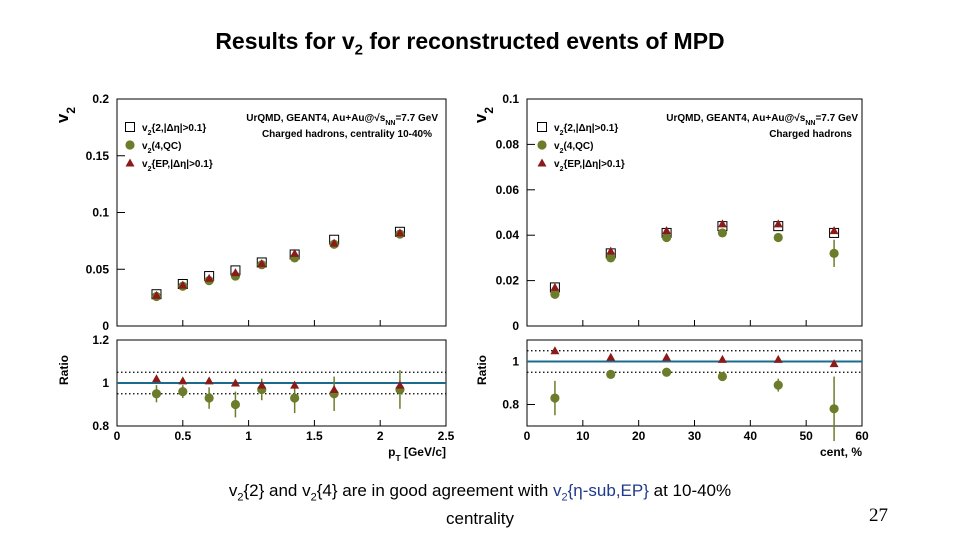 Image resolution: width=960 pixels, height=540 pixels. Describe the element at coordinates (105, 383) in the screenshot. I see `chart1-ratio-ytick-label: 1` at that location.